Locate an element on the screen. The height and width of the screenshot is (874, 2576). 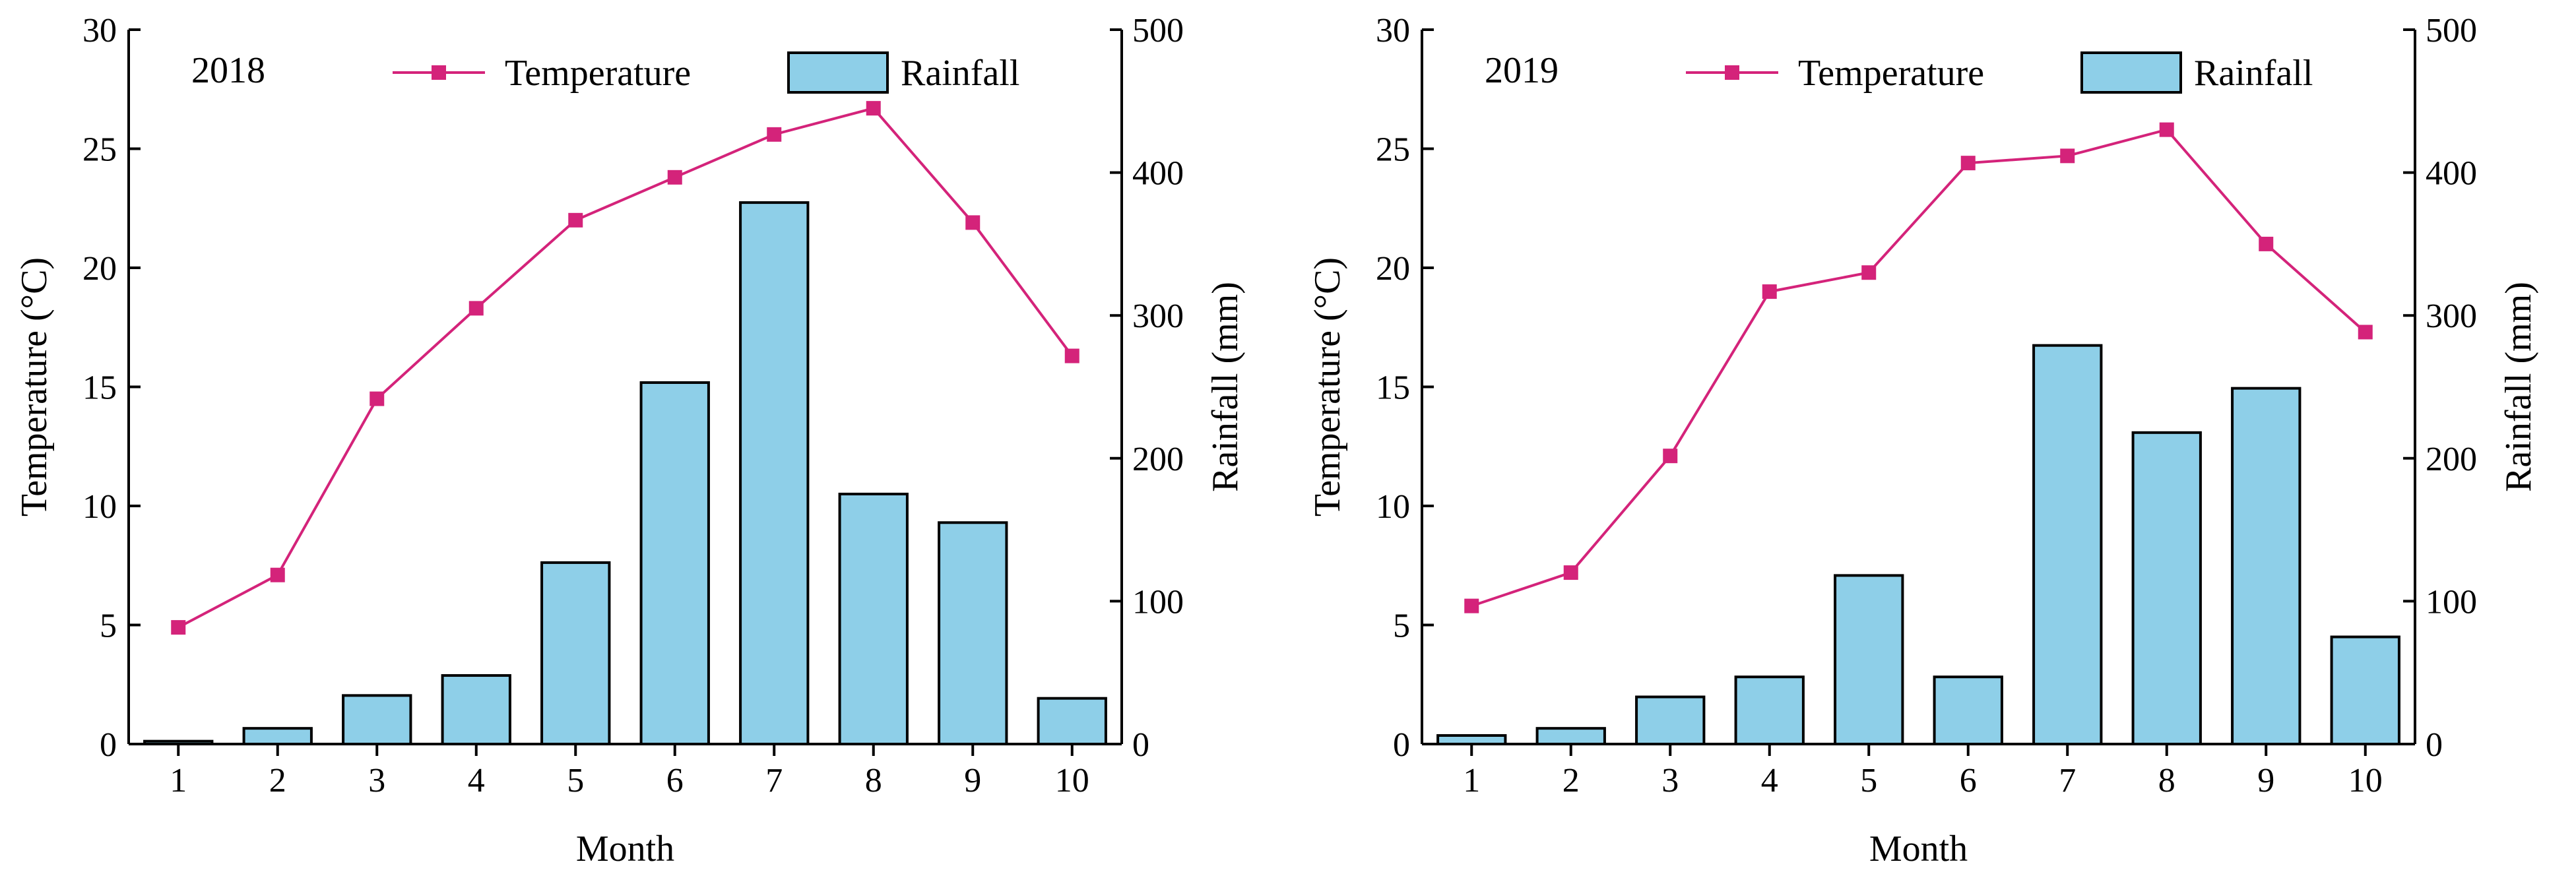
left-y-tick-label: 20 is located at coordinates (99, 269).